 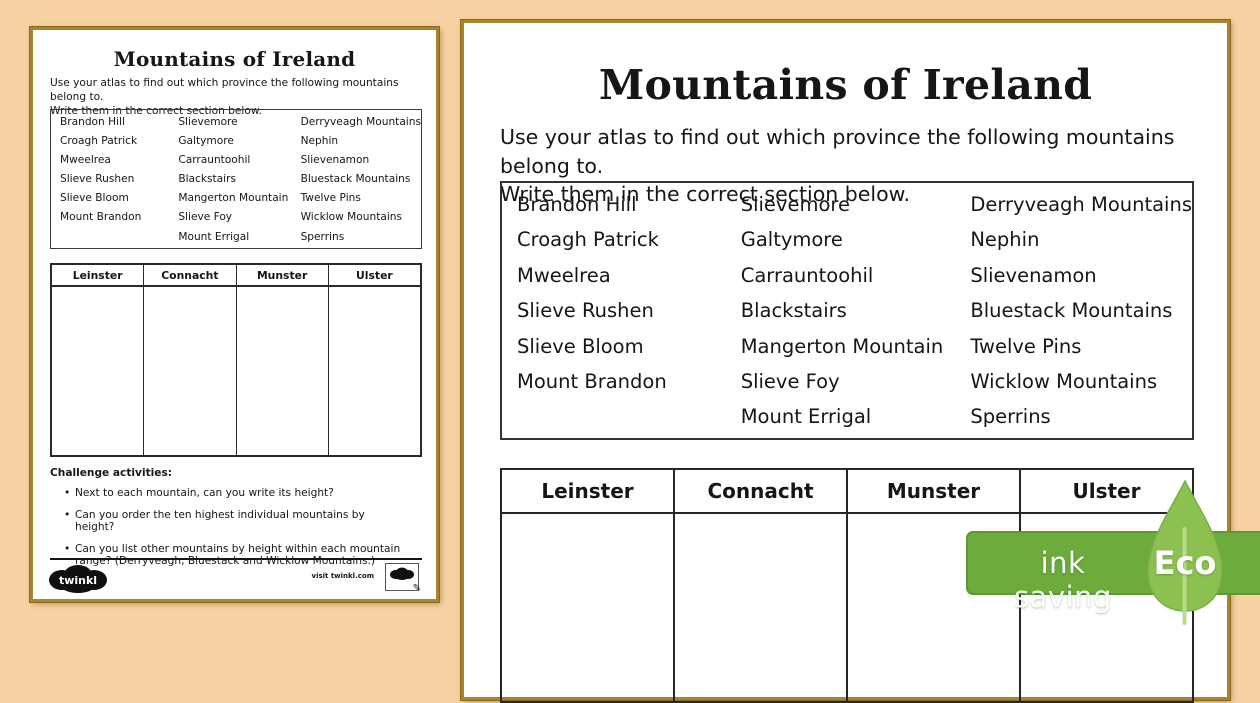 I want to click on twinkl-logo-text: twinkl, so click(x=78, y=580).